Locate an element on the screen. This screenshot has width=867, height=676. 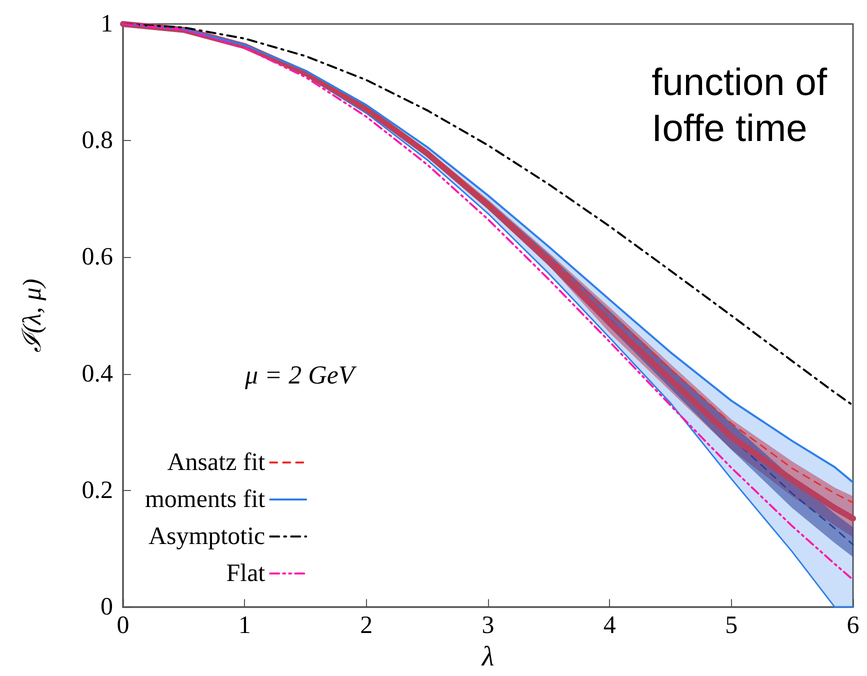
y-tick-label: 0.6 is located at coordinates (97, 257).